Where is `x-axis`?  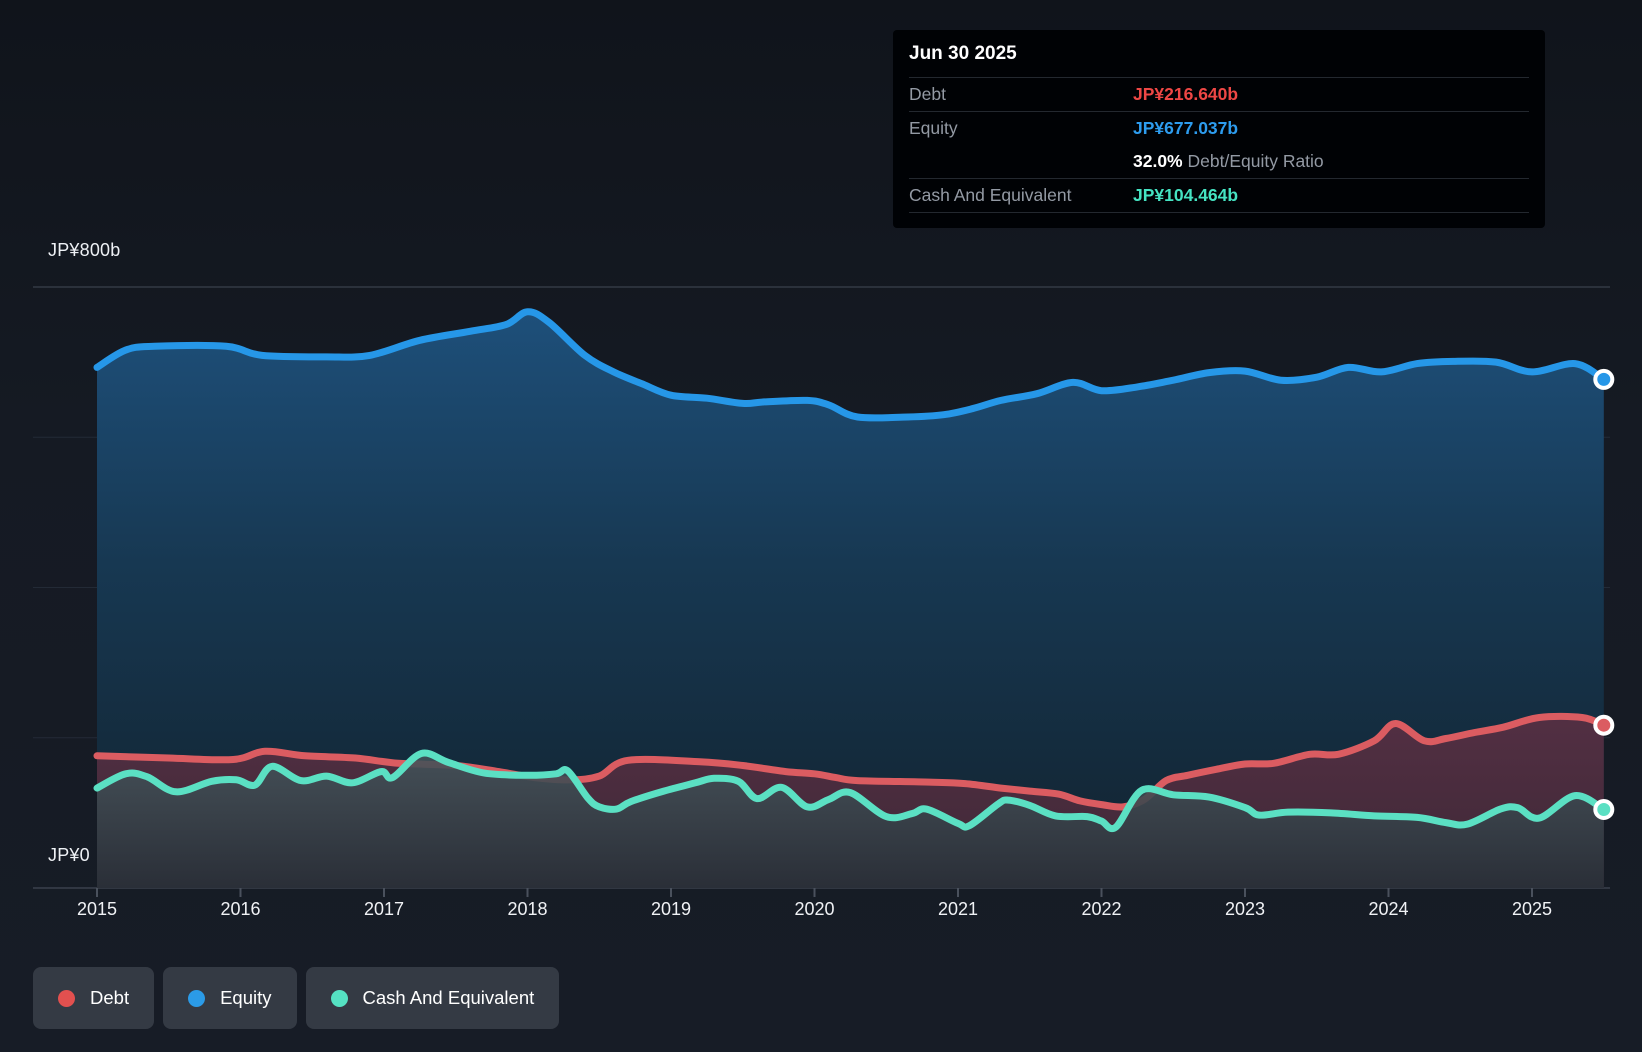 x-axis is located at coordinates (814, 892).